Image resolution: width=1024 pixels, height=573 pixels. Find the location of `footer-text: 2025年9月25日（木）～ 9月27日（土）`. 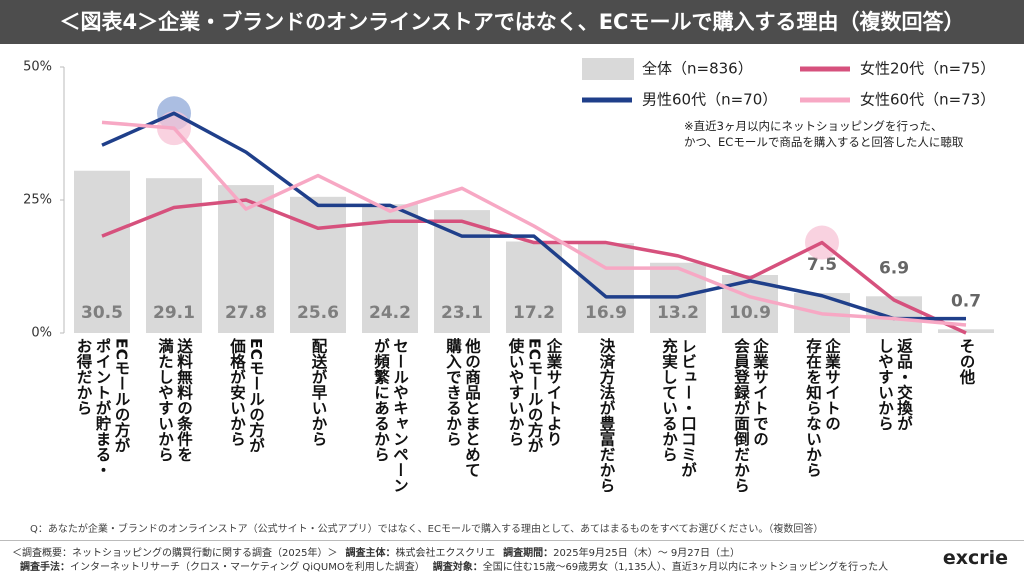

footer-text: 2025年9月25日（木）～ 9月27日（土） is located at coordinates (646, 553).